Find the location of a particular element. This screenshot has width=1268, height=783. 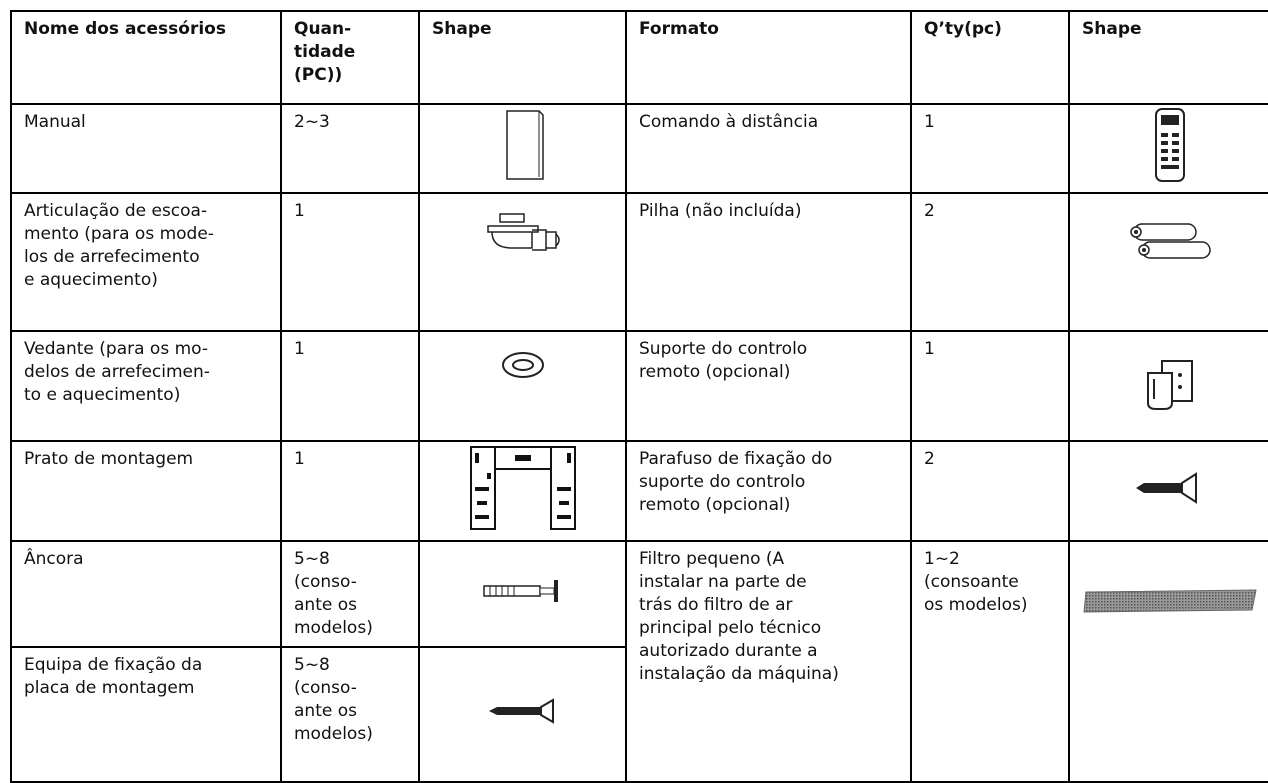

text-line: Âncora is located at coordinates (54, 559).